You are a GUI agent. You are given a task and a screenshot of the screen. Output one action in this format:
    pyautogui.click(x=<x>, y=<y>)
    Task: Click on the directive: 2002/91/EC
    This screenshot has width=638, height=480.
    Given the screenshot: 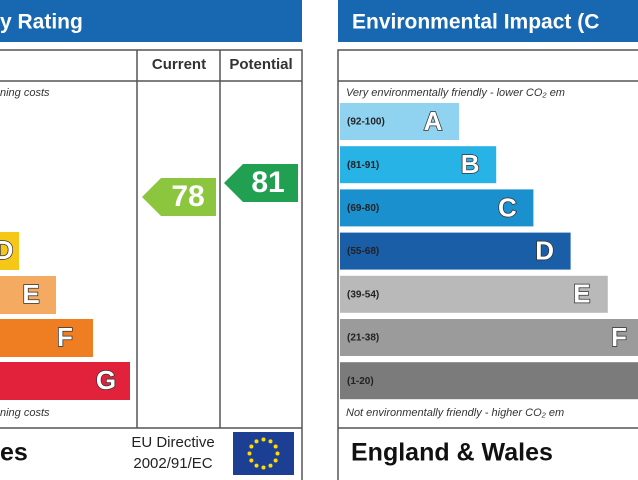 What is the action you would take?
    pyautogui.click(x=172, y=463)
    